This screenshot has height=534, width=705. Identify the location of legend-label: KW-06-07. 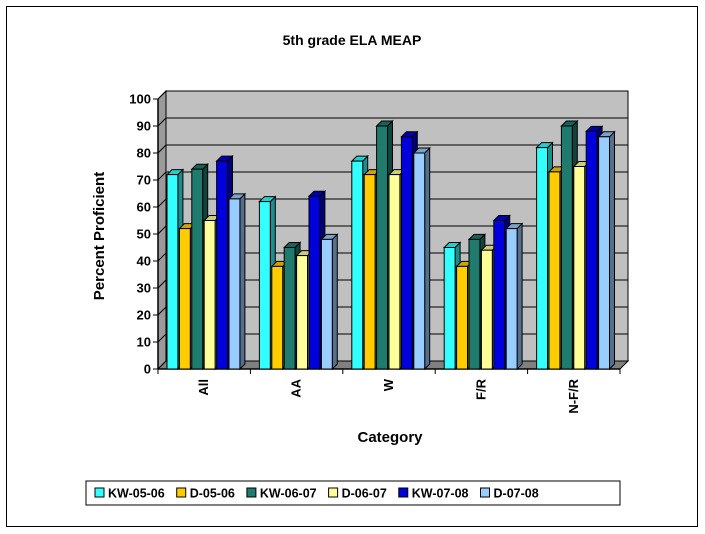
(288, 494).